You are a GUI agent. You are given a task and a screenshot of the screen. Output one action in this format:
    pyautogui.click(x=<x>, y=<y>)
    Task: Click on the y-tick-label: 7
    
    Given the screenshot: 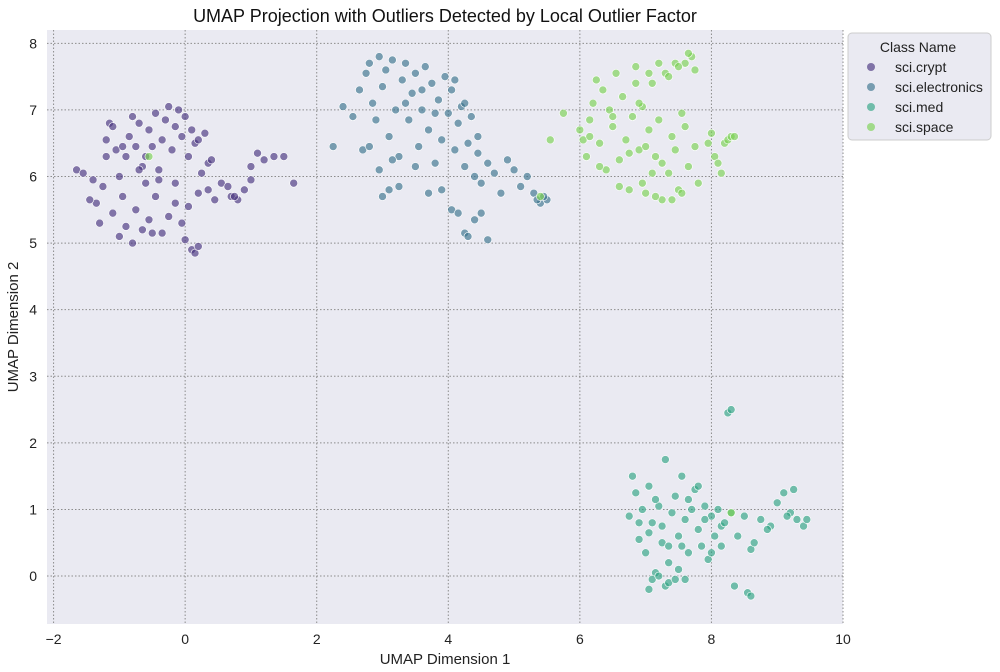 What is the action you would take?
    pyautogui.click(x=33, y=110)
    